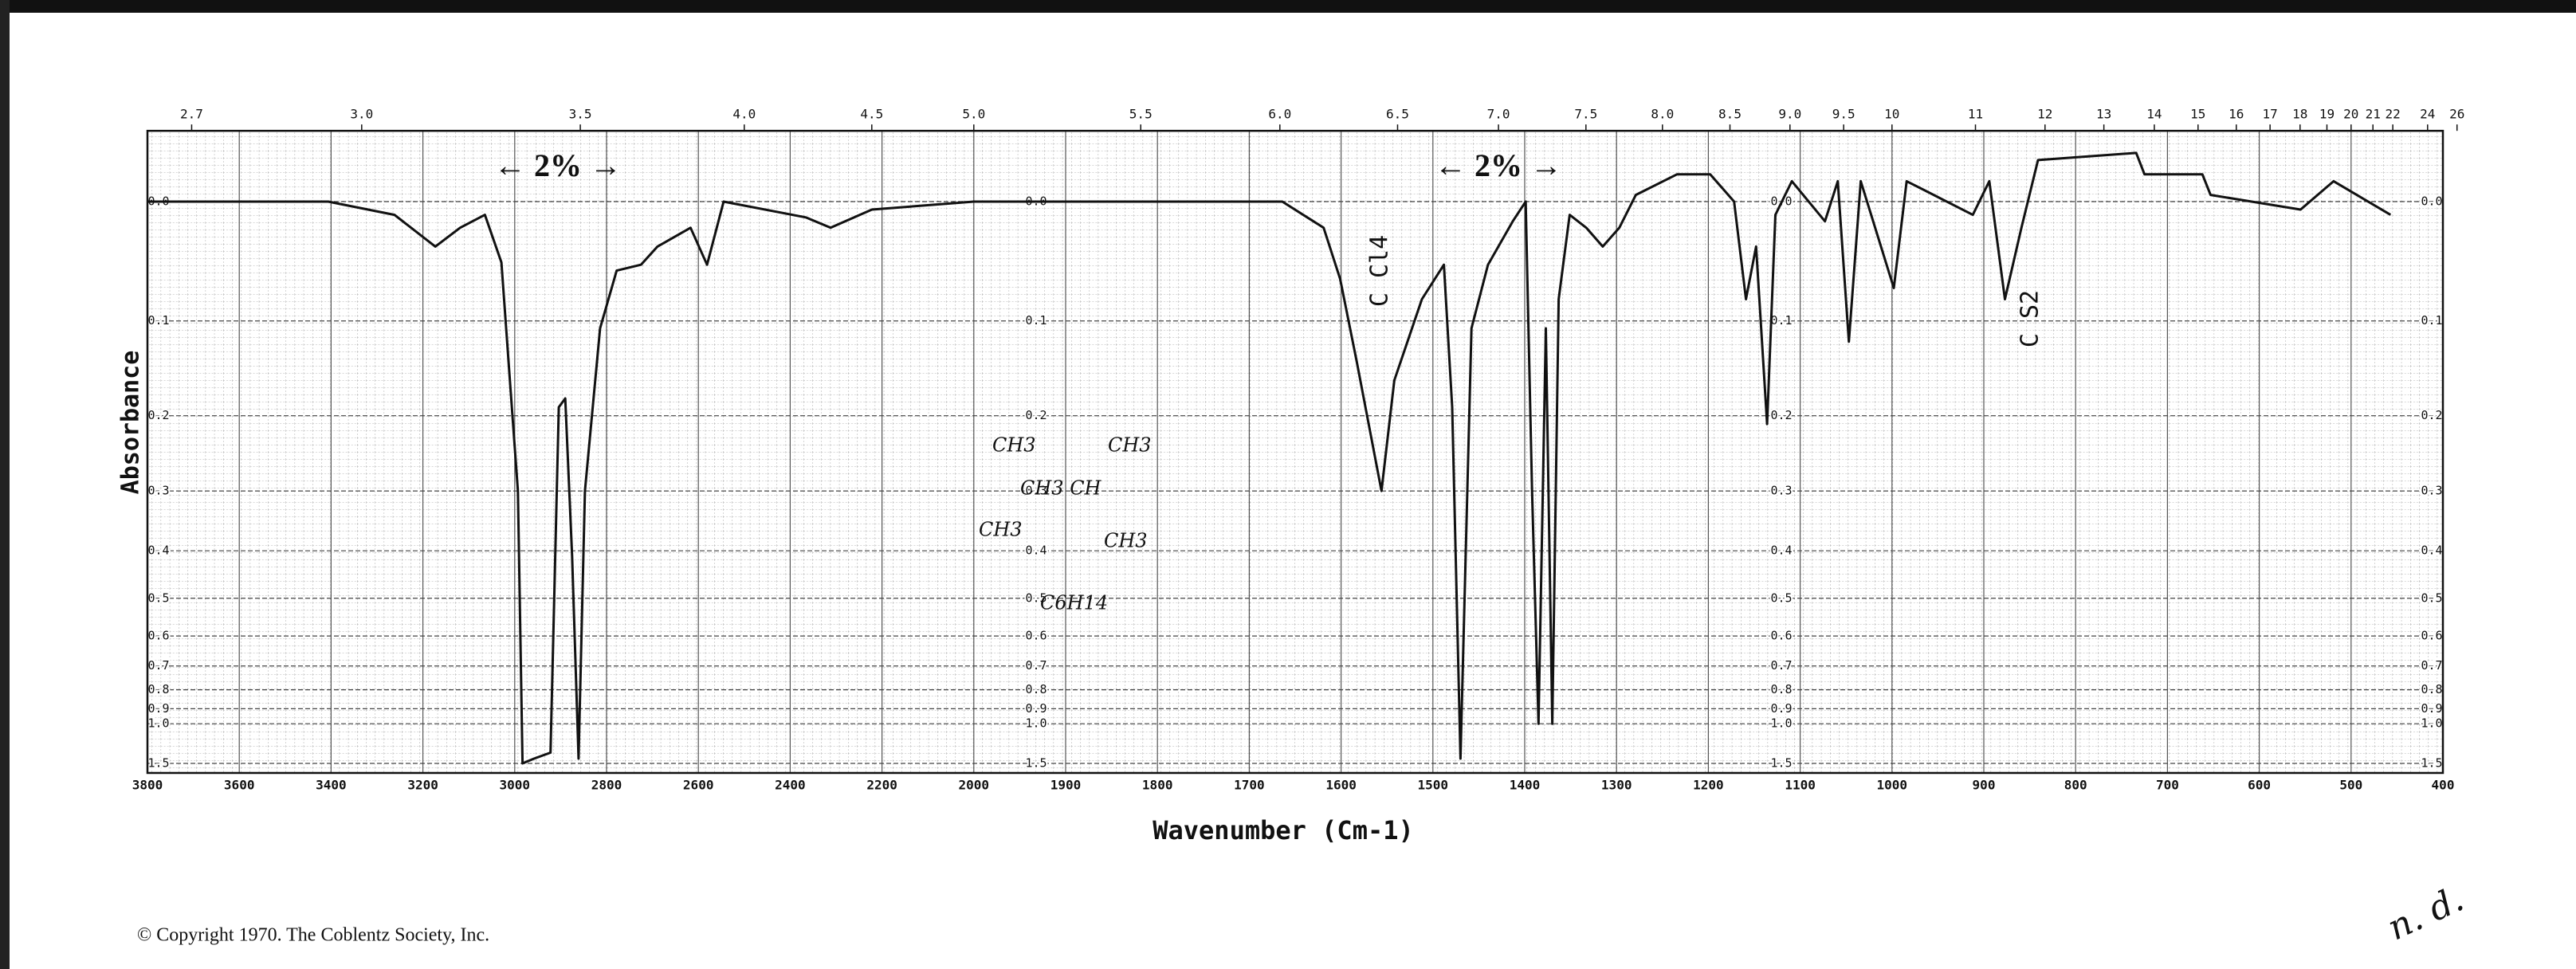  Describe the element at coordinates (2299, 114) in the screenshot. I see `x2-tick-label: 18` at that location.